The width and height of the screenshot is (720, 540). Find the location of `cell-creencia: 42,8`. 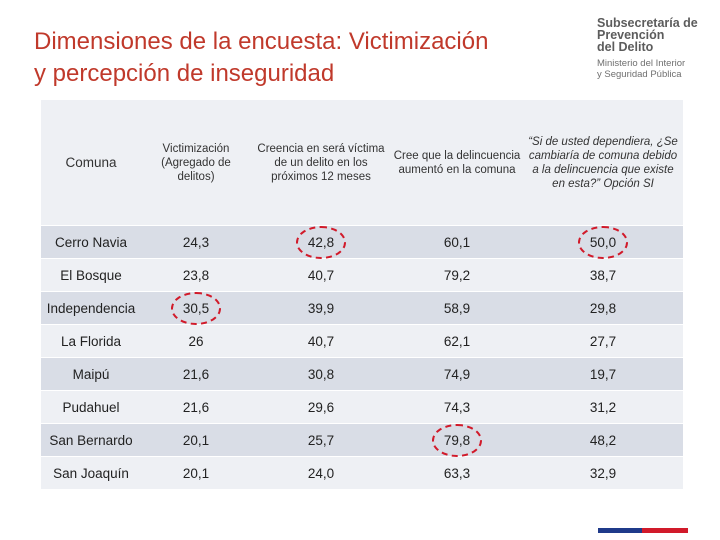

cell-creencia: 42,8 is located at coordinates (321, 242).